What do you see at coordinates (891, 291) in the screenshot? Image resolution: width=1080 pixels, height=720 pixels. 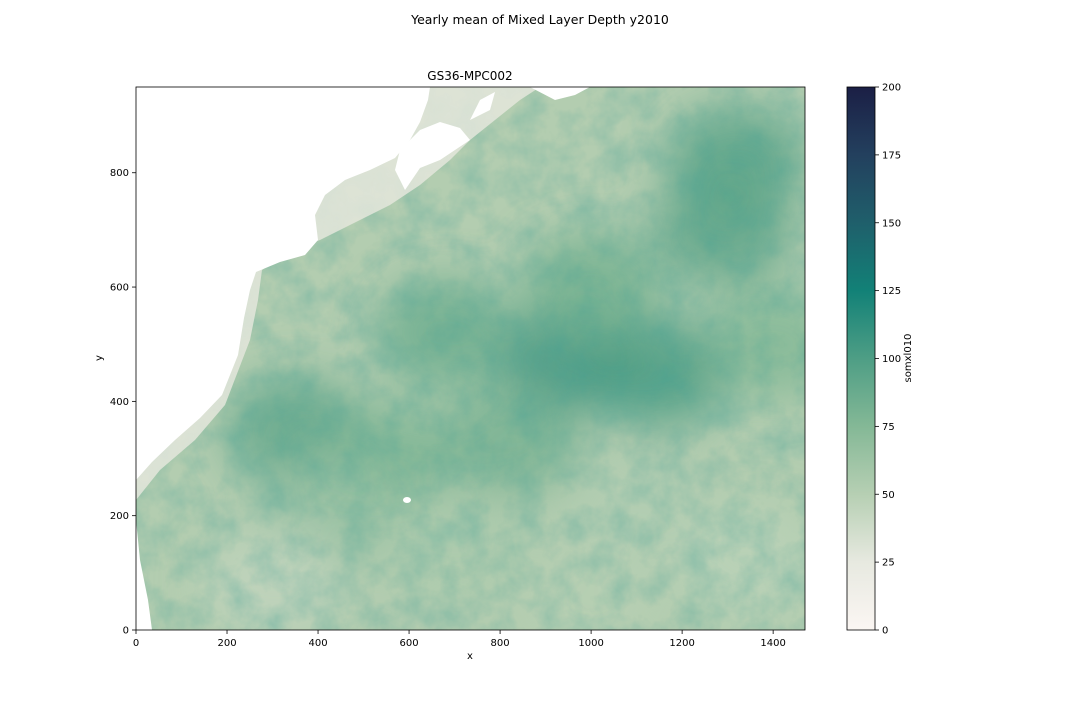 I see `colorbar-tick-label: 125` at bounding box center [891, 291].